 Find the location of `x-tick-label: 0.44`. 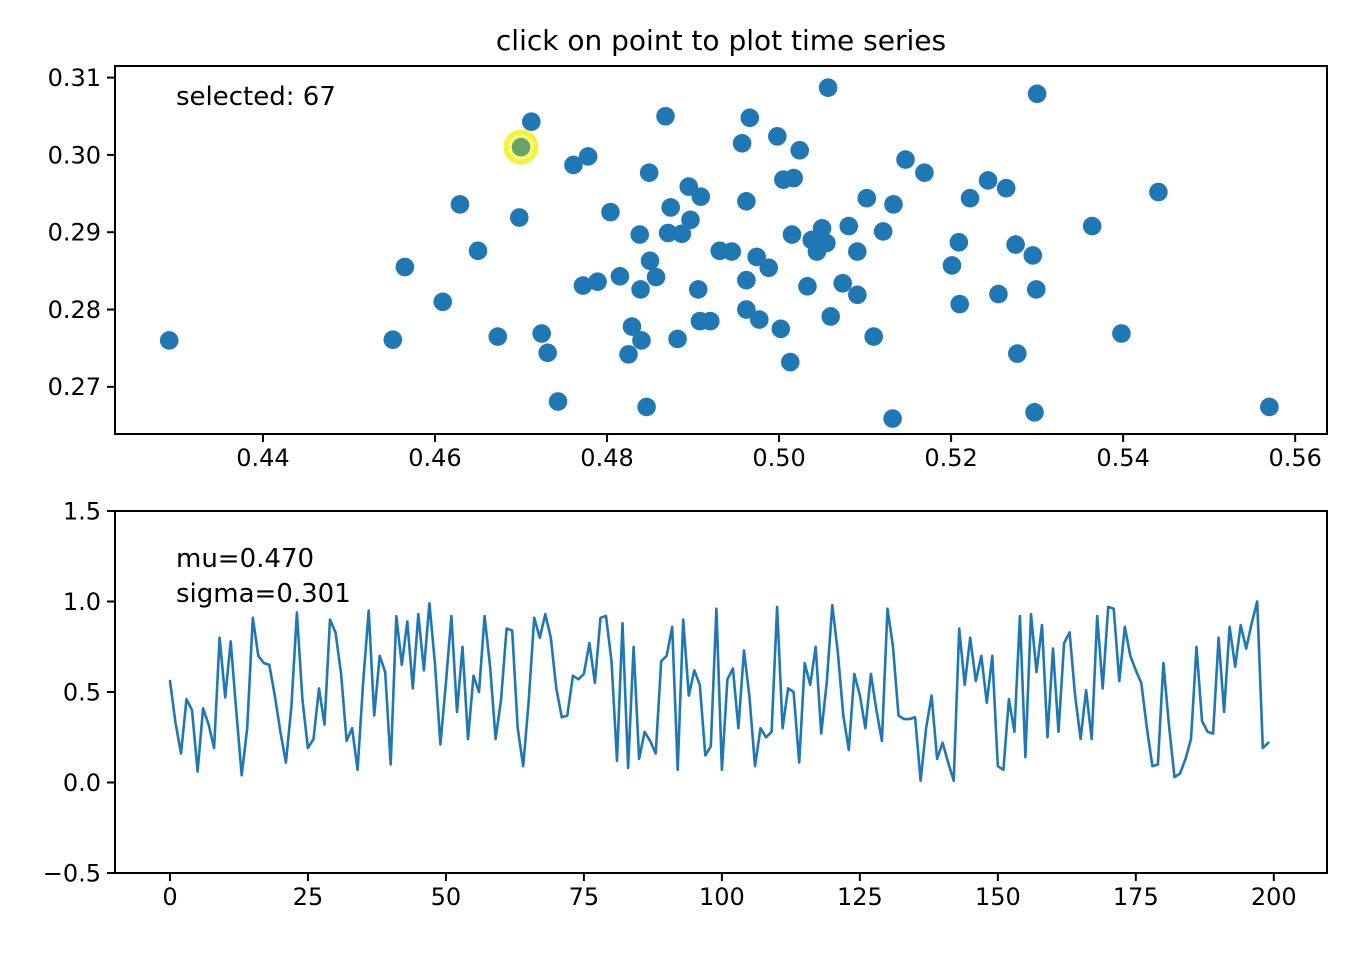

x-tick-label: 0.44 is located at coordinates (262, 458).